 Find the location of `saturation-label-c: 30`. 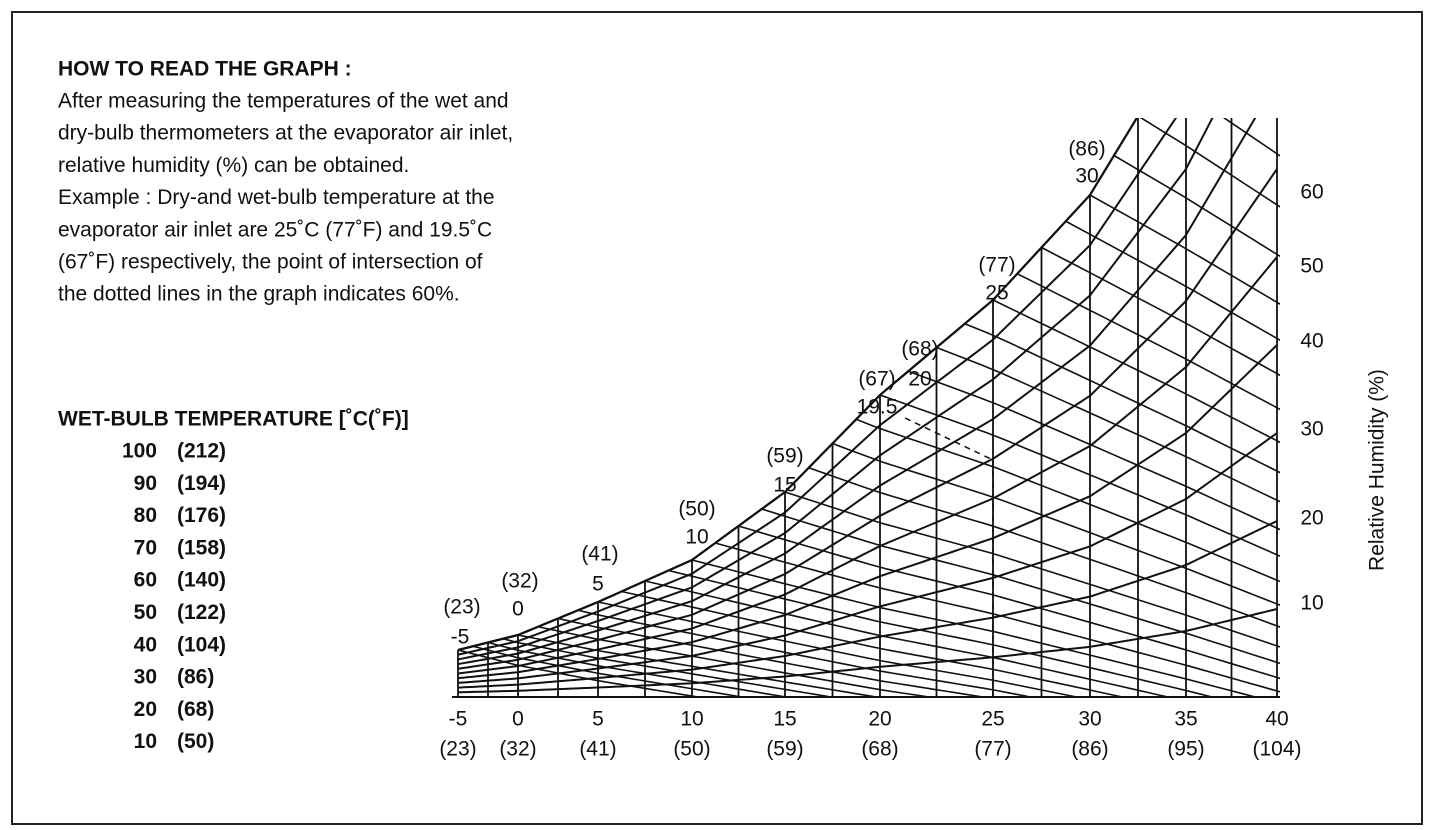

saturation-label-c: 30 is located at coordinates (1086, 176).